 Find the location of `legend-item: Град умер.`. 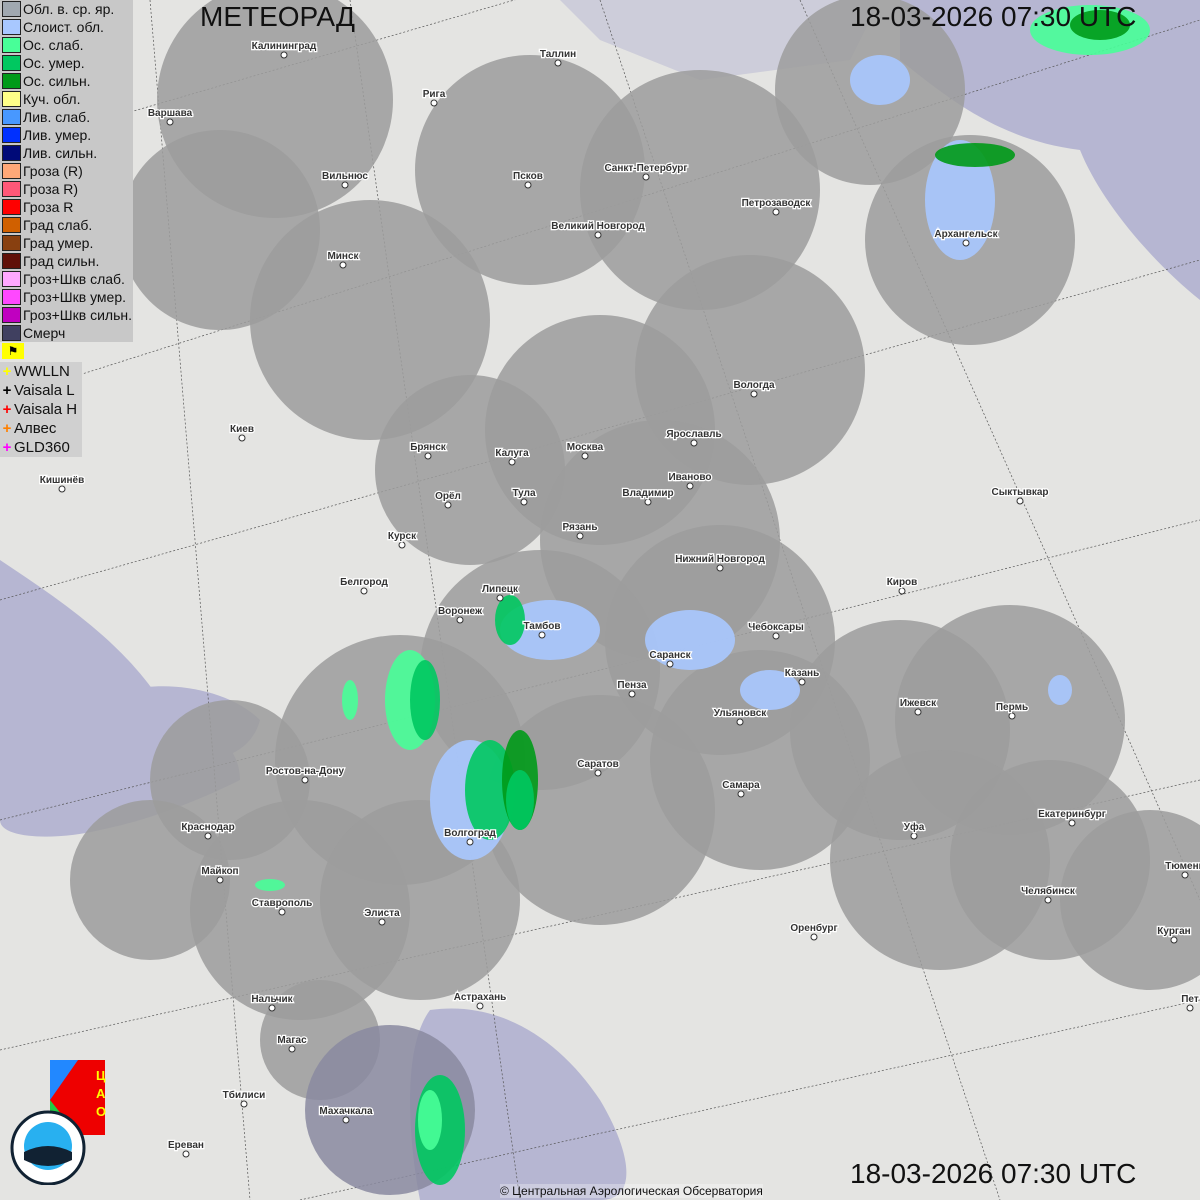

legend-item: Град умер. is located at coordinates (66, 243).